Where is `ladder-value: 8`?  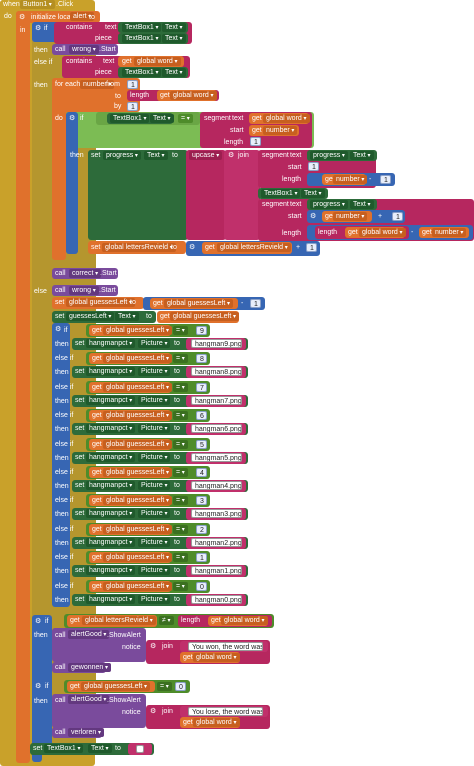
ladder-value: 8 is located at coordinates (201, 358).